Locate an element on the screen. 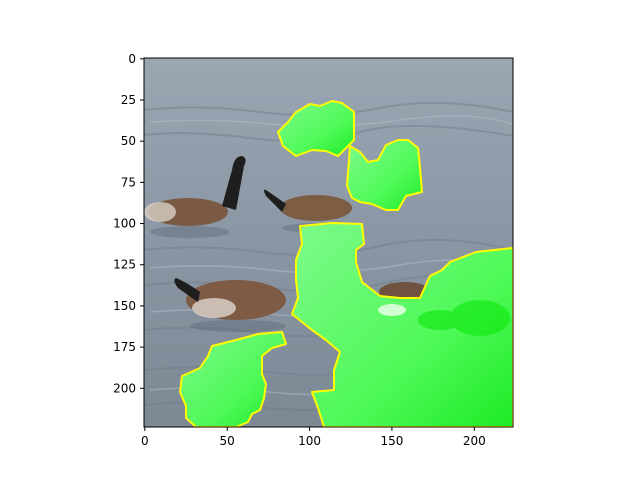 This screenshot has height=480, width=640. y-tick-label: 200 is located at coordinates (124, 388).